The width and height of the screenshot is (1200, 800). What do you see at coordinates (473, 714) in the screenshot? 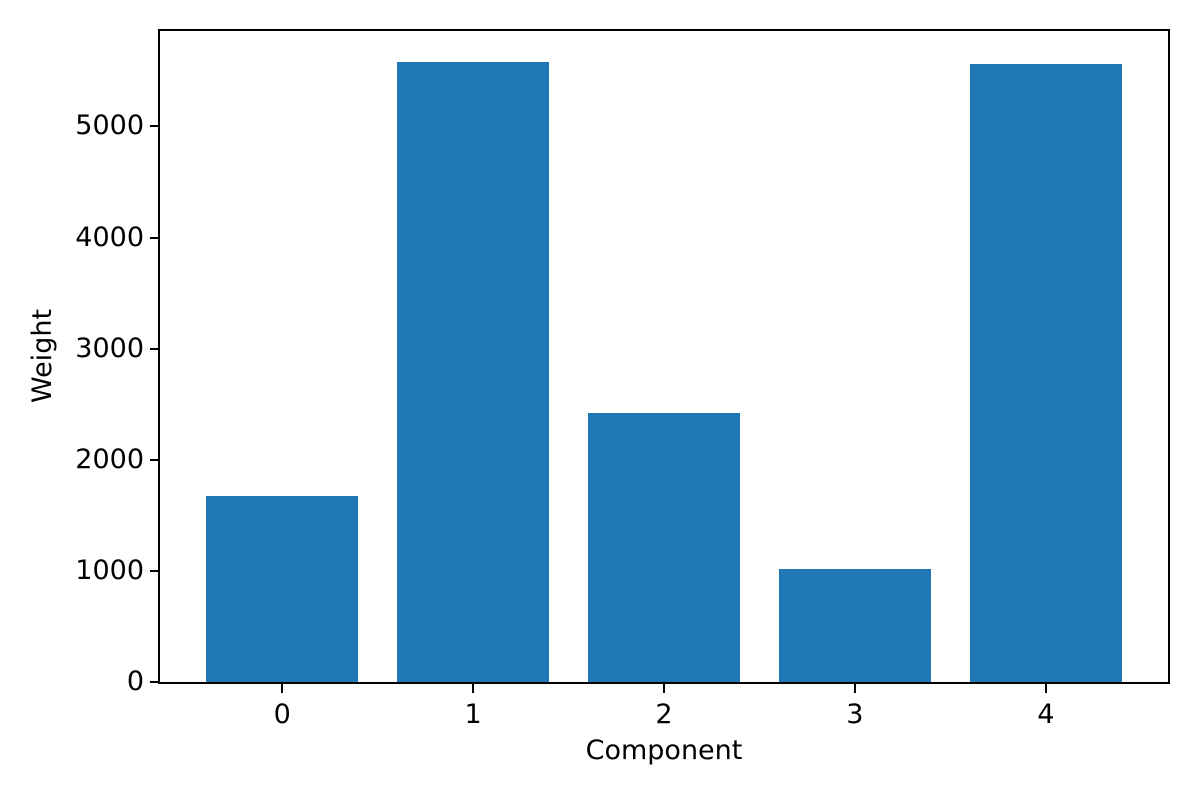
I see `x-tick-label-1: 1` at bounding box center [473, 714].